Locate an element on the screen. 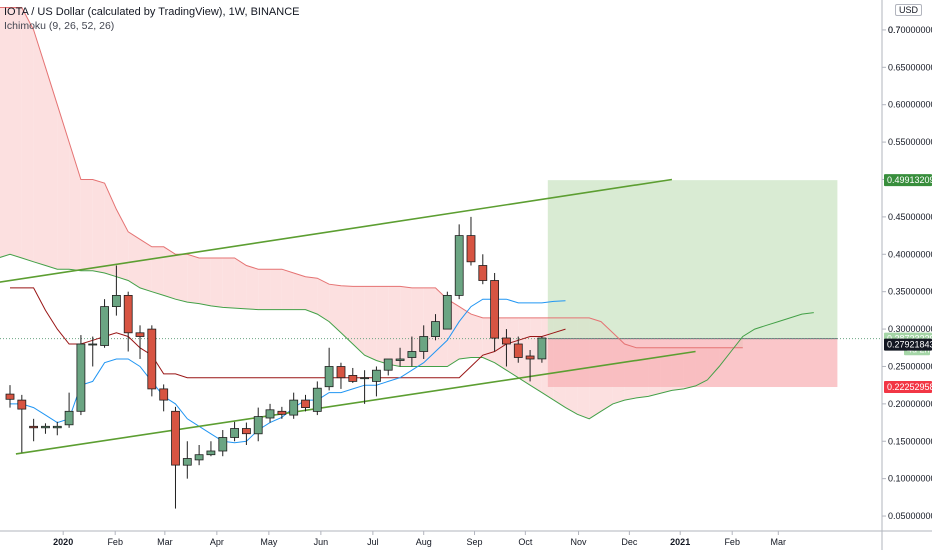 The image size is (932, 550). price-tag-label: 0.27921843 is located at coordinates (909, 345).